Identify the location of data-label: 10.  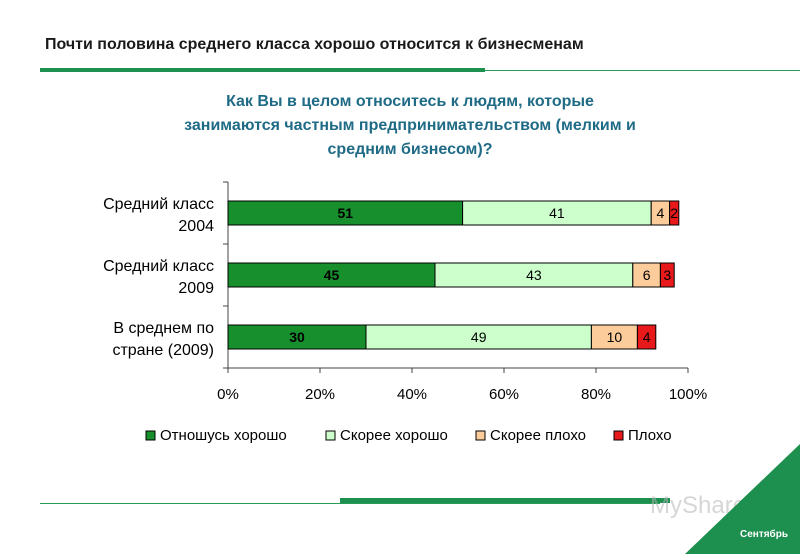
(615, 337).